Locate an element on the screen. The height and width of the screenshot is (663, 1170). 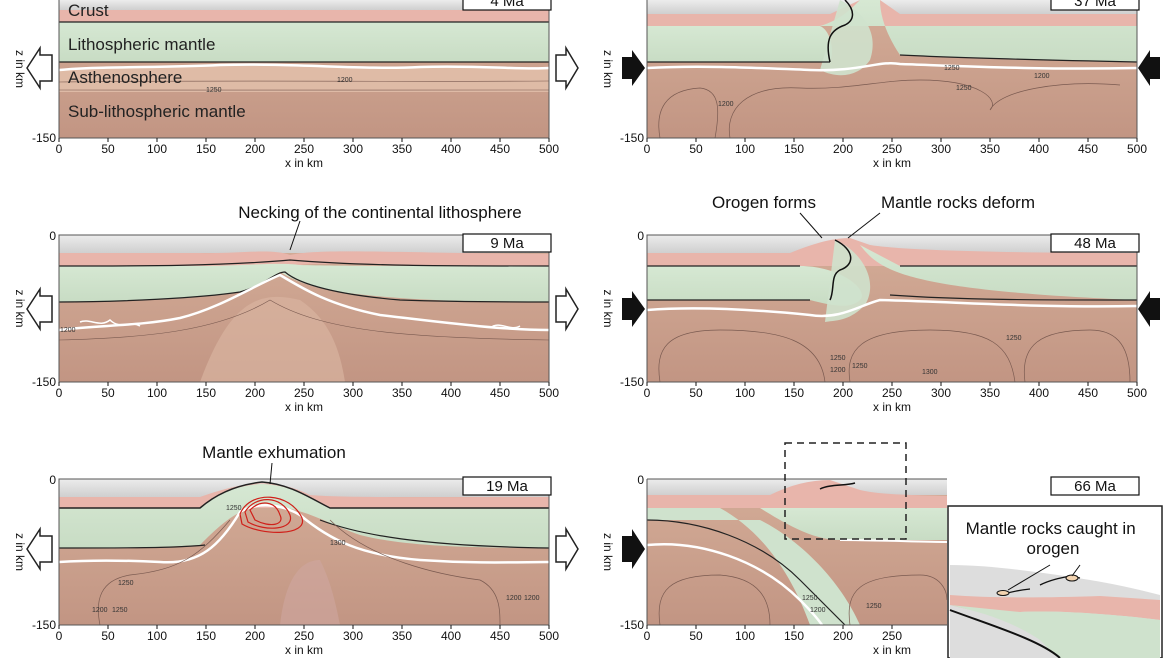
age-label: 9 Ma is located at coordinates (507, 243).